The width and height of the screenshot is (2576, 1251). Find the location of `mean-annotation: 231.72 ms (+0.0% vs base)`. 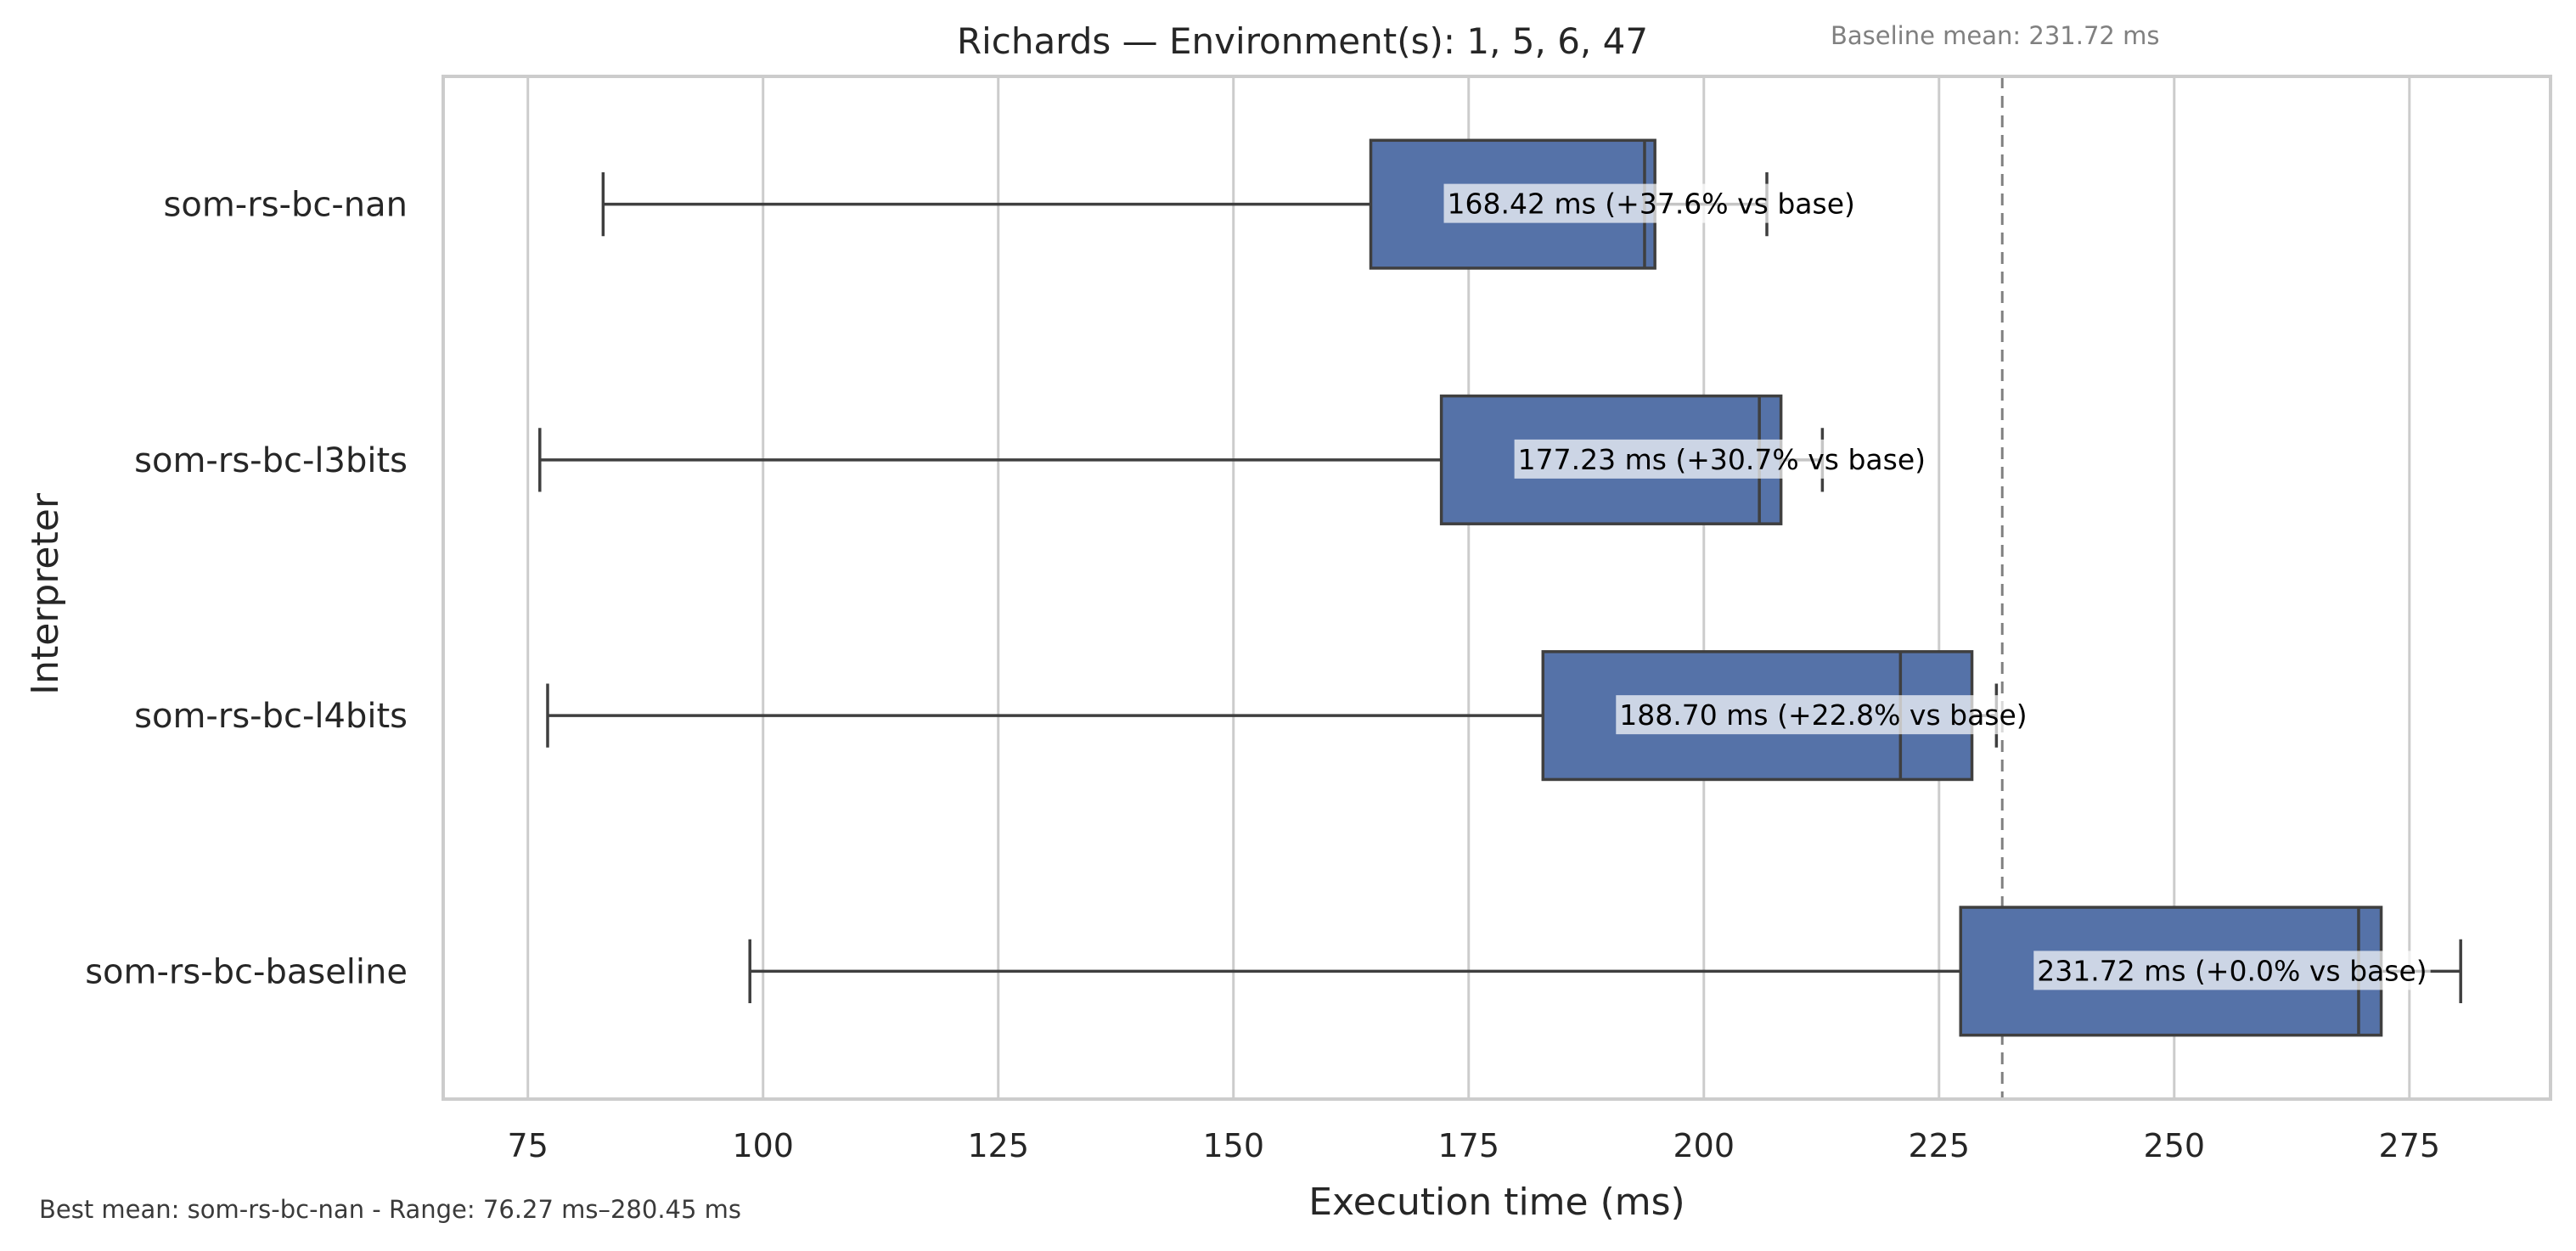

mean-annotation: 231.72 ms (+0.0% vs base) is located at coordinates (2232, 971).